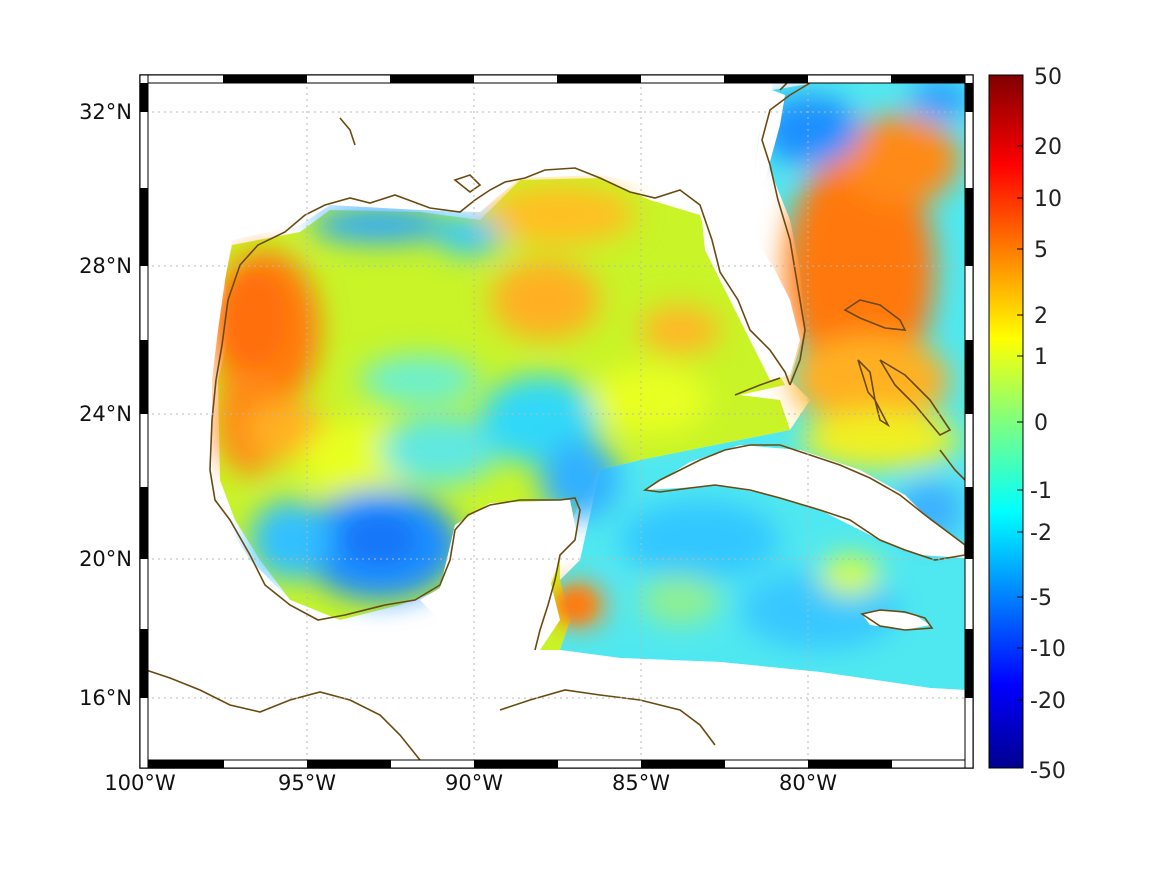  I want to click on colorbar-label: 10, so click(1048, 199).